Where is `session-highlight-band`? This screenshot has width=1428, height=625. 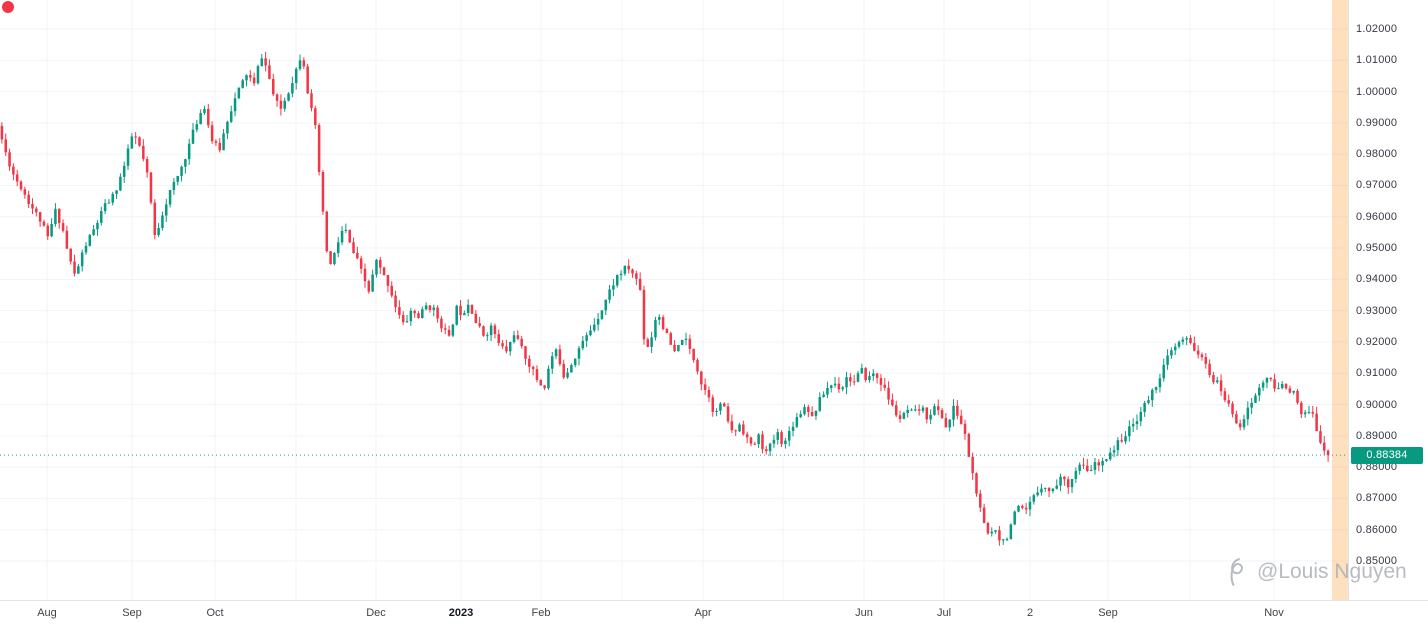 session-highlight-band is located at coordinates (1340, 300).